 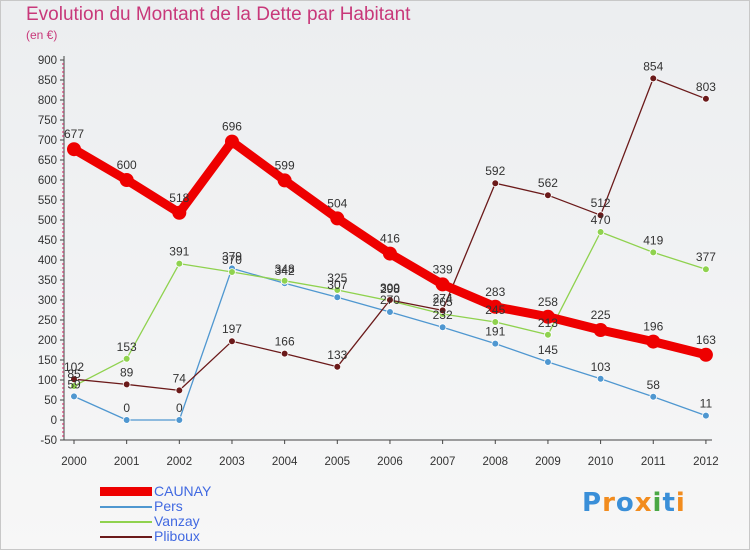 What do you see at coordinates (127, 372) in the screenshot?
I see `data-label: 89` at bounding box center [127, 372].